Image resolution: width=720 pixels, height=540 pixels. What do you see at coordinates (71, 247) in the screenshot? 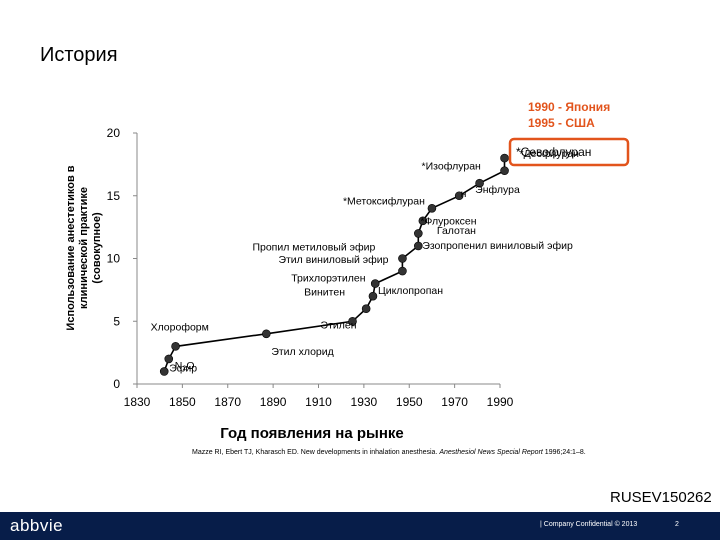
I see `y-axis-title-line: Использование анестетиков в` at bounding box center [71, 247].